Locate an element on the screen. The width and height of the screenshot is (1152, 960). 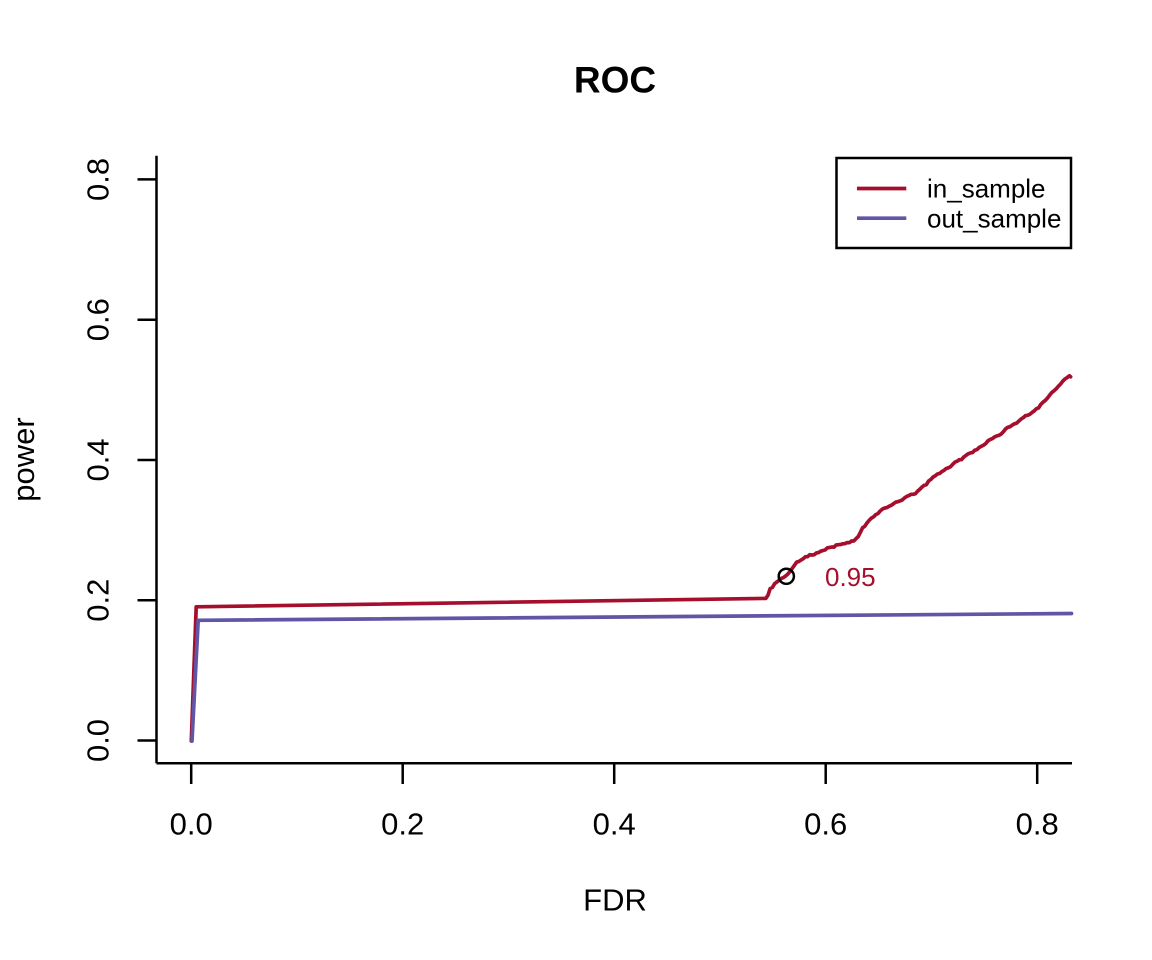
svg-text: FDR is located at coordinates (615, 900).